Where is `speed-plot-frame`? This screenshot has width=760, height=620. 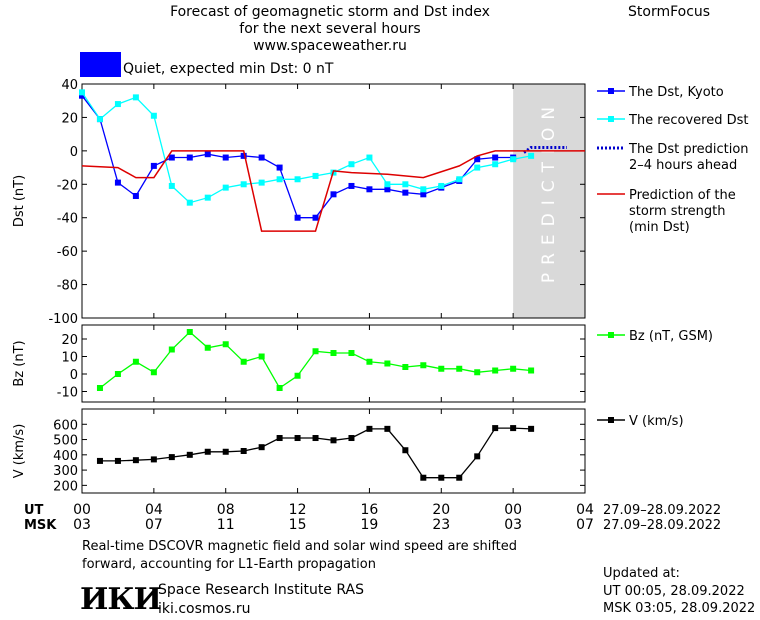
speed-plot-frame is located at coordinates (333, 451).